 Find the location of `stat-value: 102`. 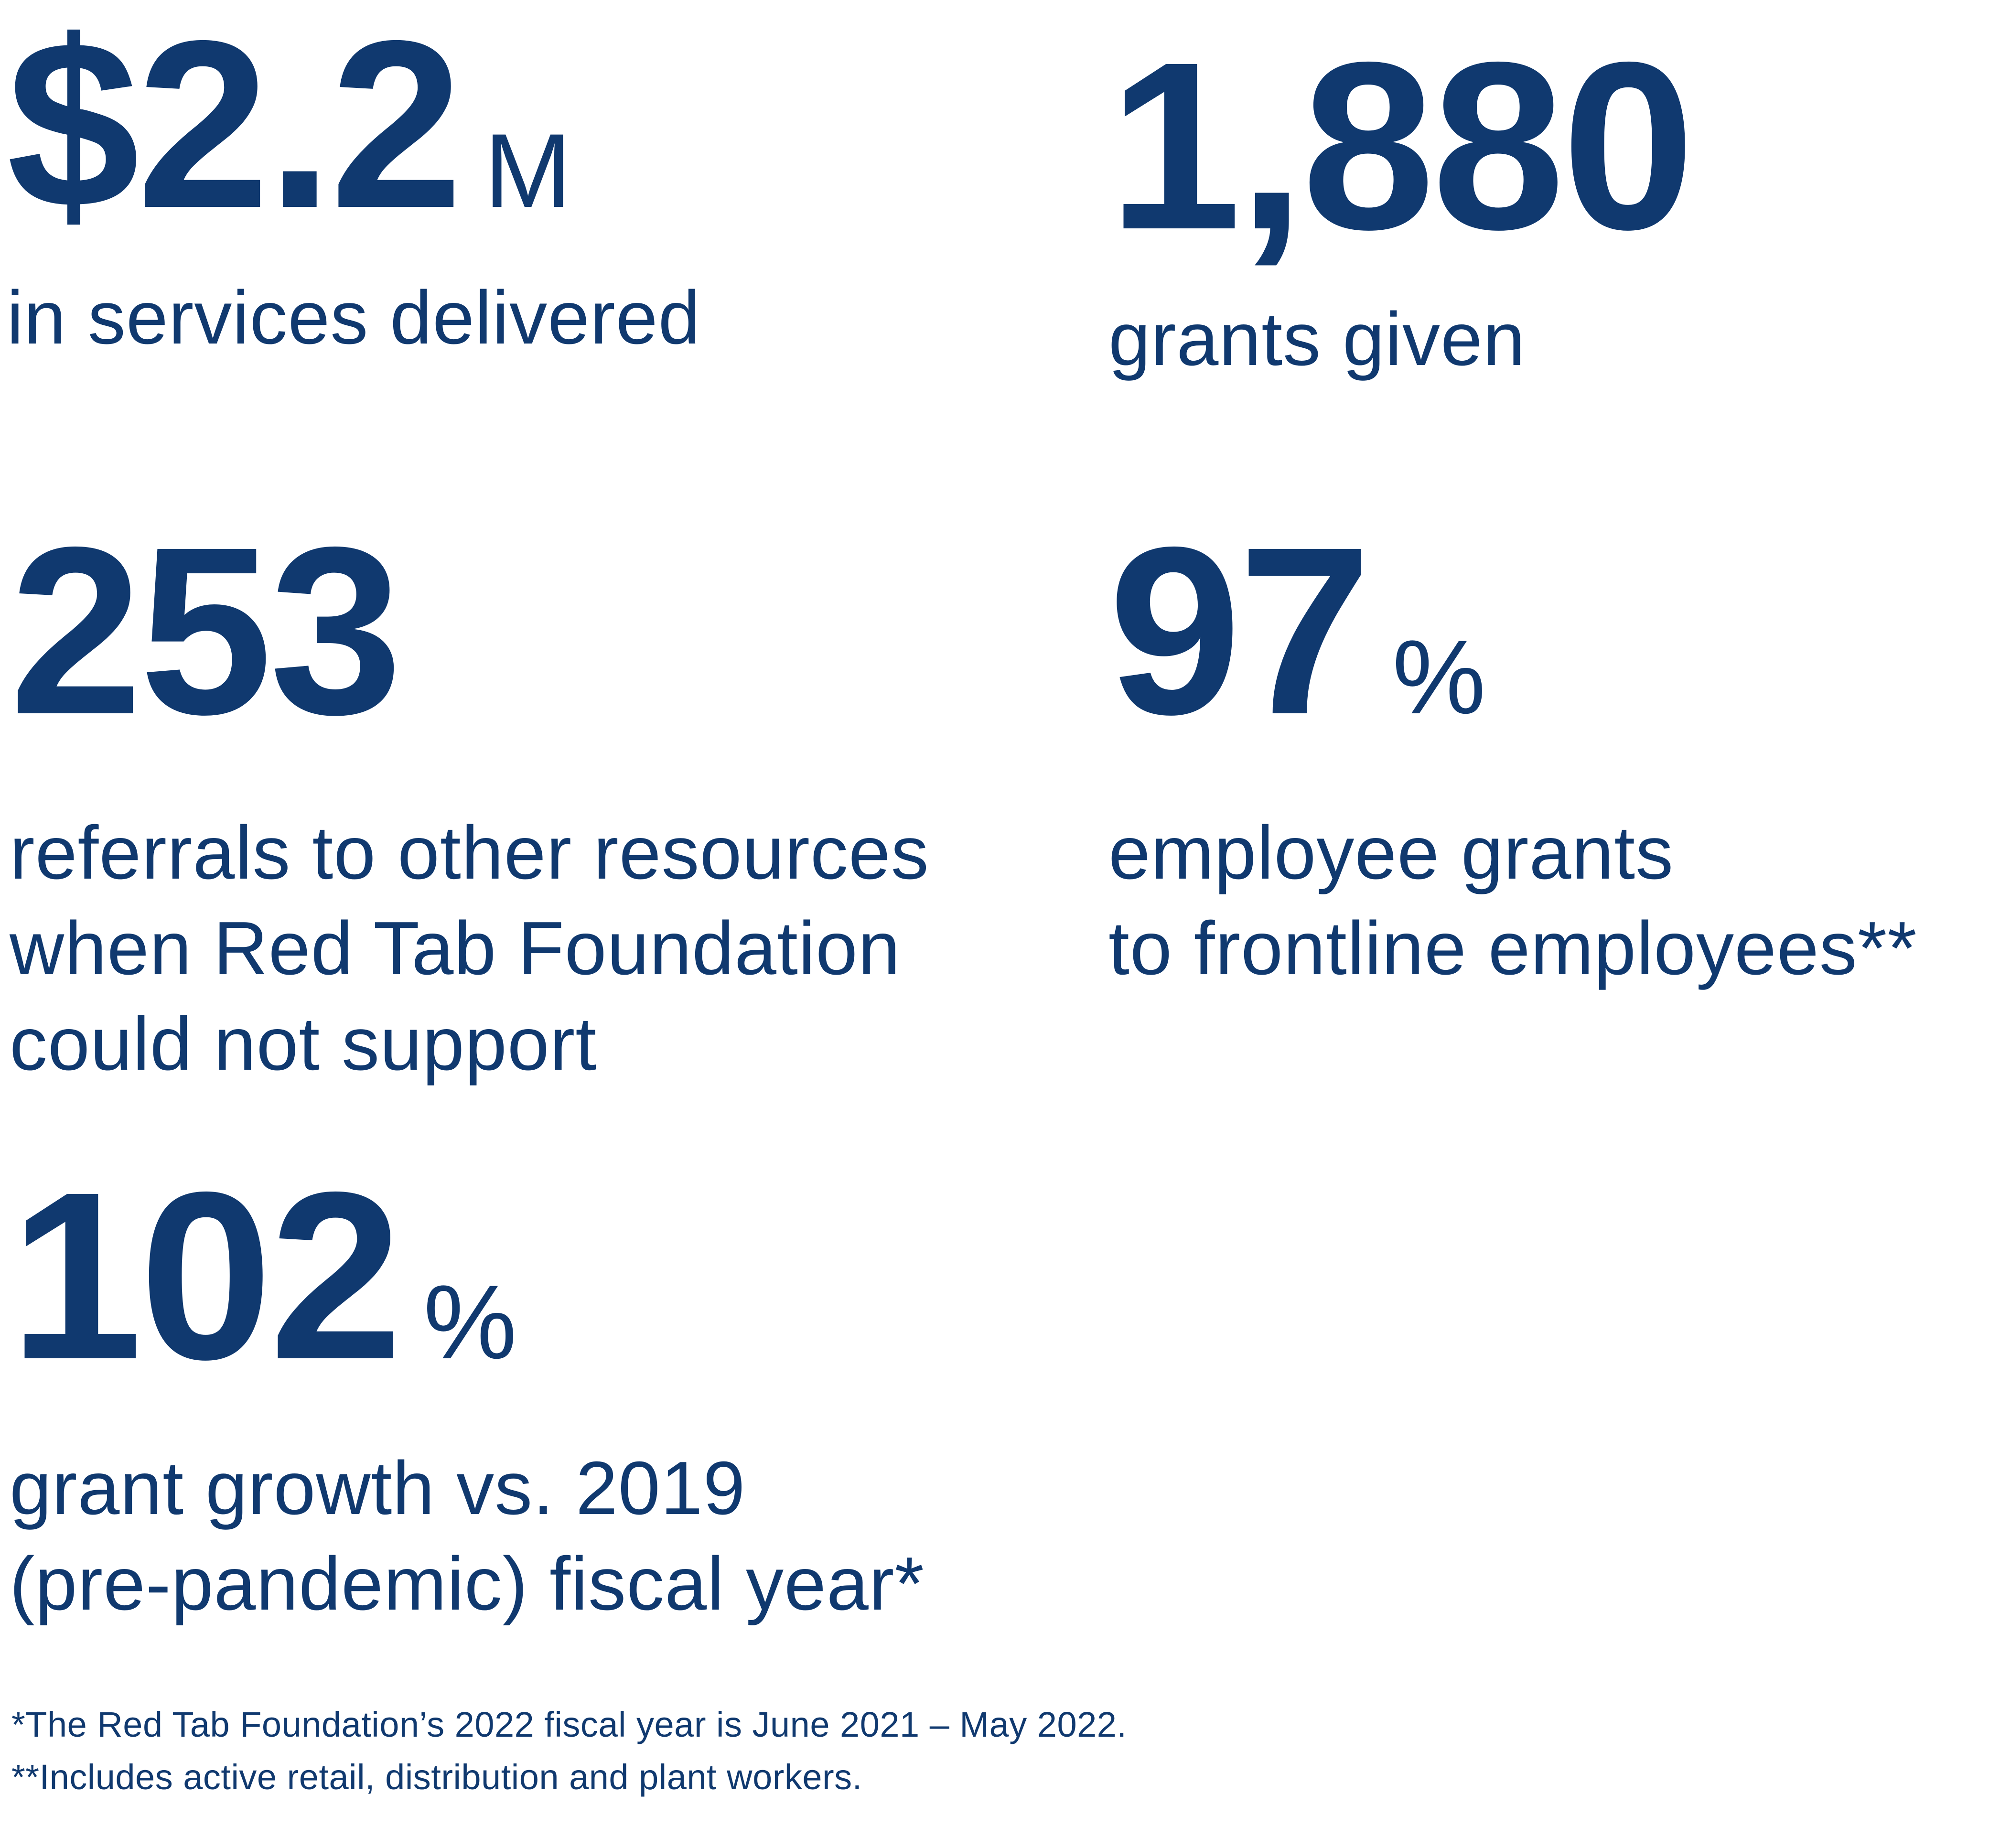

stat-value: 102 is located at coordinates (206, 1275).